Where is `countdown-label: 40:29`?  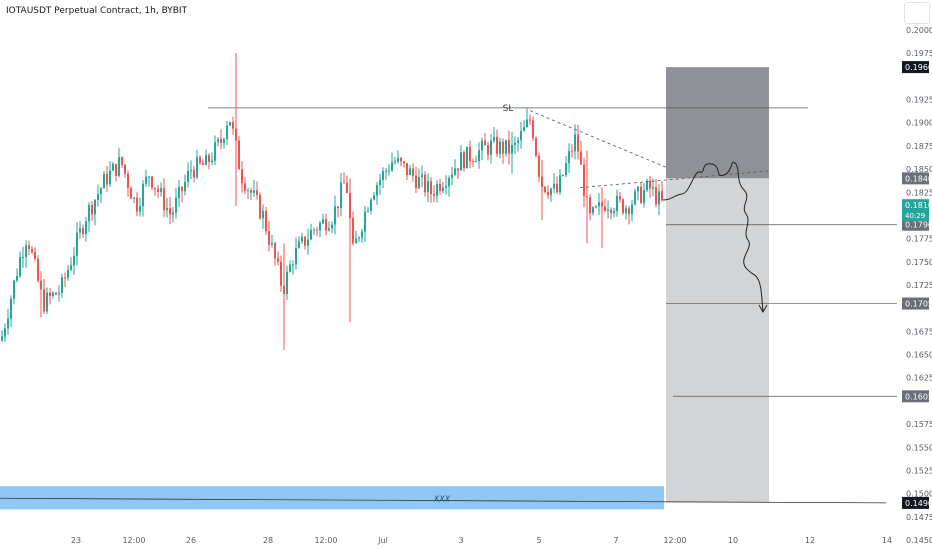
countdown-label: 40:29 is located at coordinates (915, 216).